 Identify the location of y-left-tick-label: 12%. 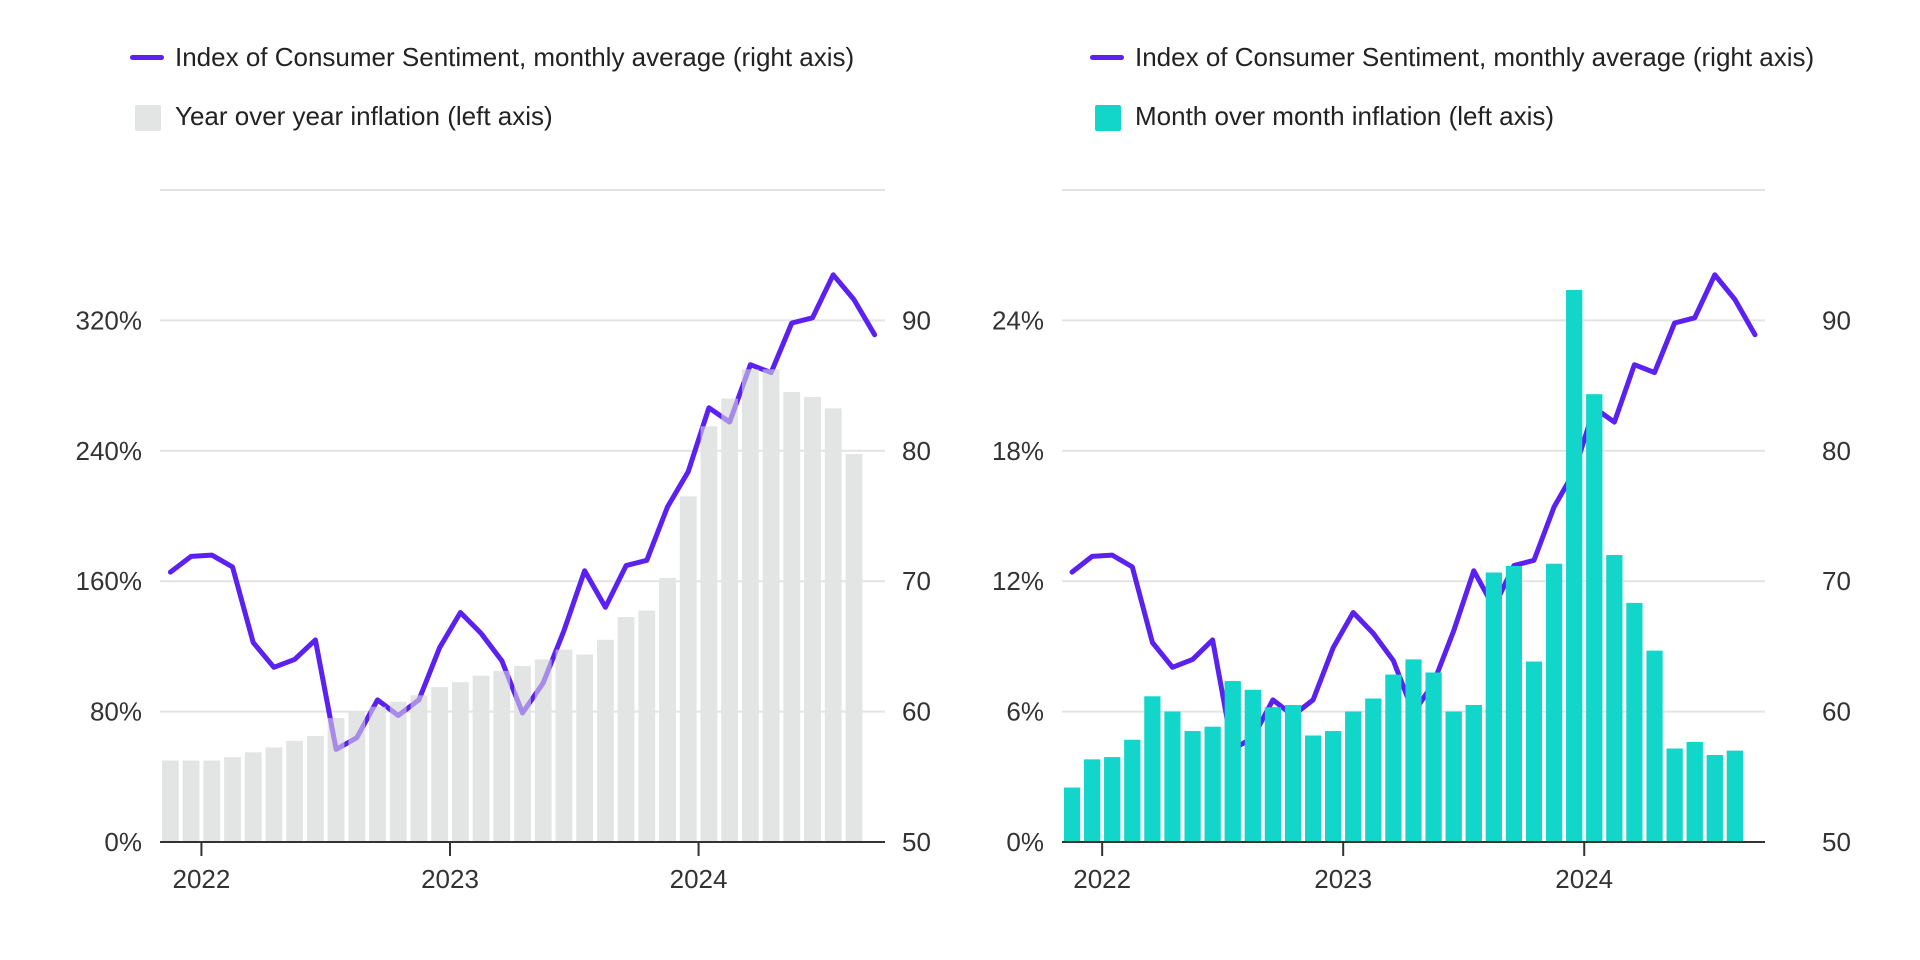
(1018, 581).